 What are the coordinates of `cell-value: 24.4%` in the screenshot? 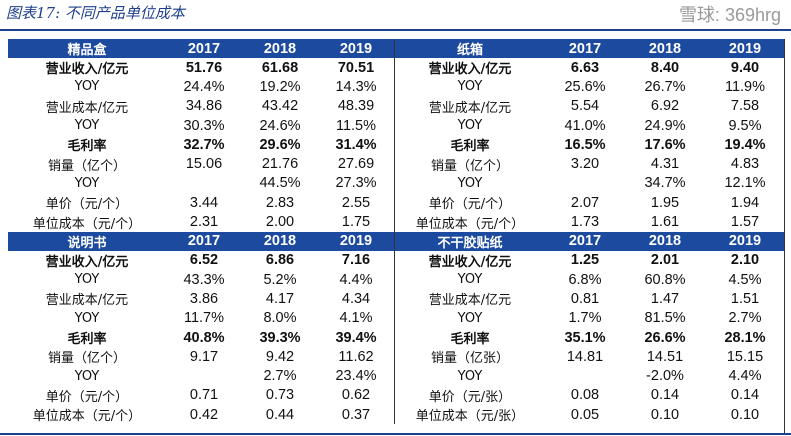 It's located at (204, 86).